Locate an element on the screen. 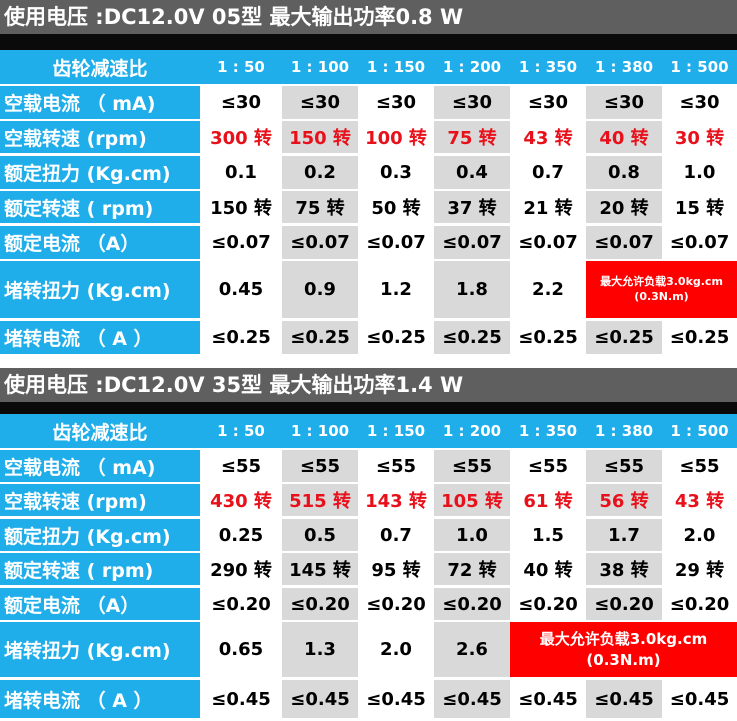  spec-row: 空载电流 （ mA) ≤55 ≤55 ≤55 ≤55 ≤55 ≤55 ≤55 is located at coordinates (368, 466).